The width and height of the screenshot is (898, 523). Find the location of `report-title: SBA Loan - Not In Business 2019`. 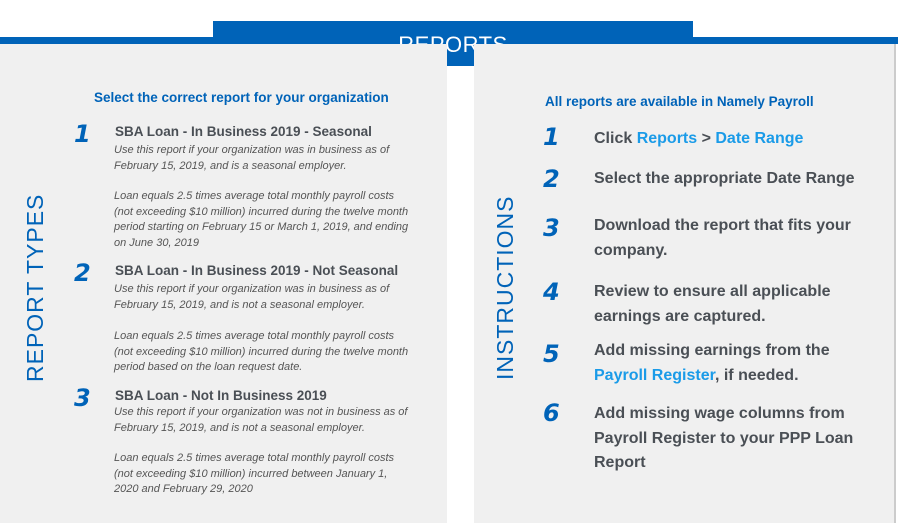

report-title: SBA Loan - Not In Business 2019 is located at coordinates (221, 395).